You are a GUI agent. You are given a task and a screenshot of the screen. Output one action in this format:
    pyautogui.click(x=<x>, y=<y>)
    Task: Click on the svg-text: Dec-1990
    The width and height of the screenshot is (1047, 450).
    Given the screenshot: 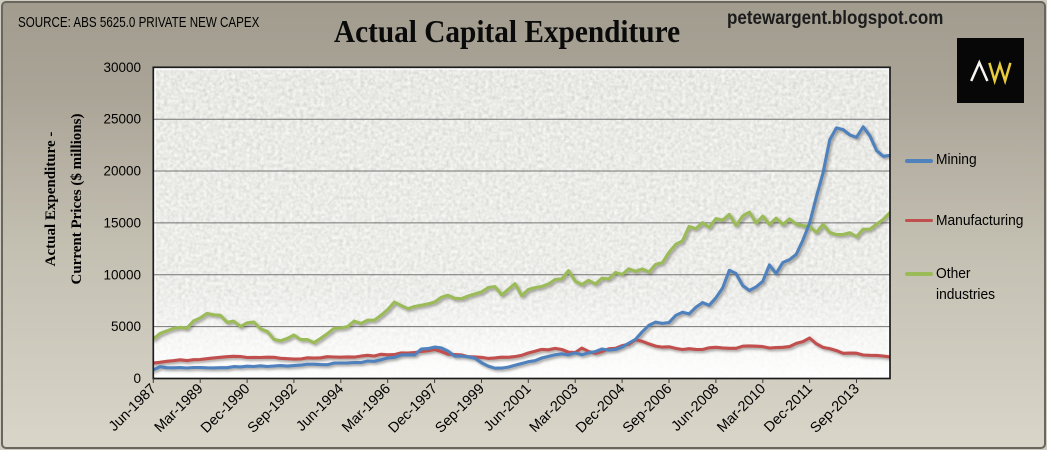 What is the action you would take?
    pyautogui.click(x=225, y=408)
    